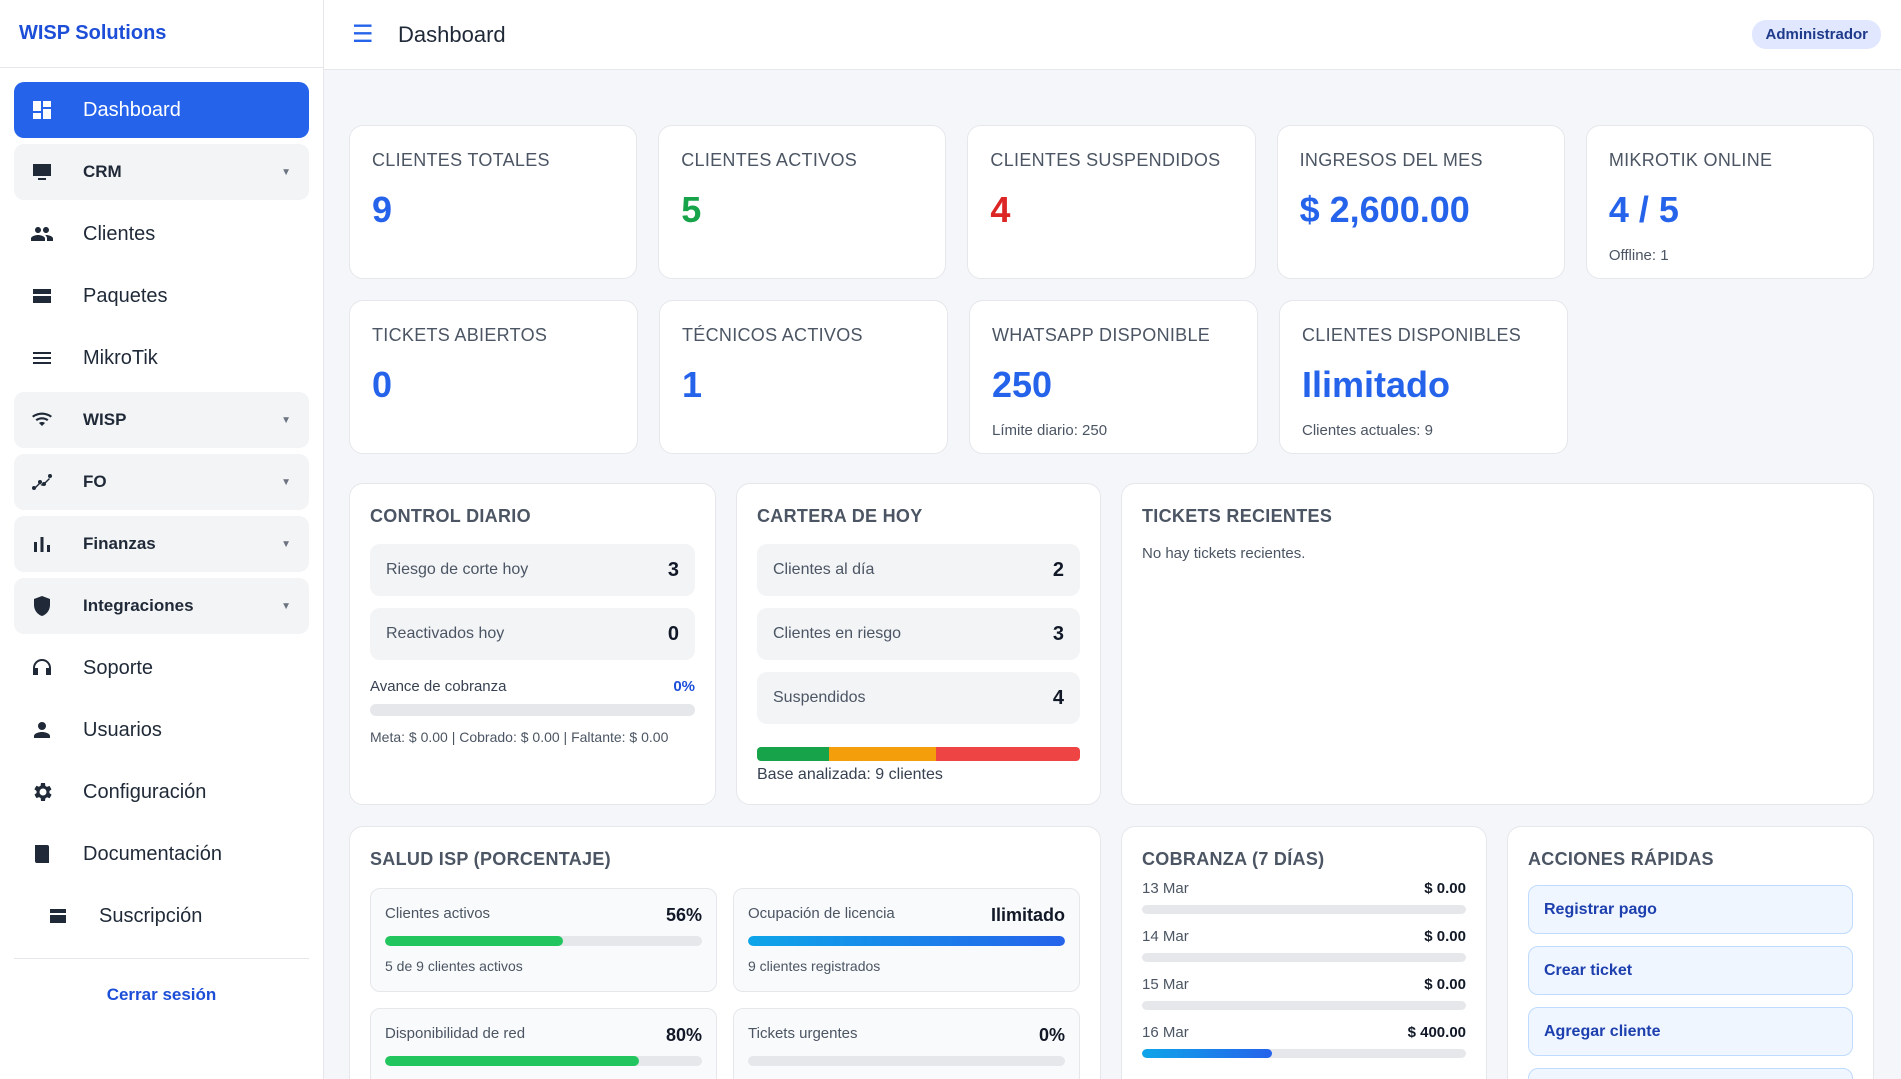 The image size is (1901, 1079). I want to click on collection-amount: $ 0.00, so click(1445, 888).